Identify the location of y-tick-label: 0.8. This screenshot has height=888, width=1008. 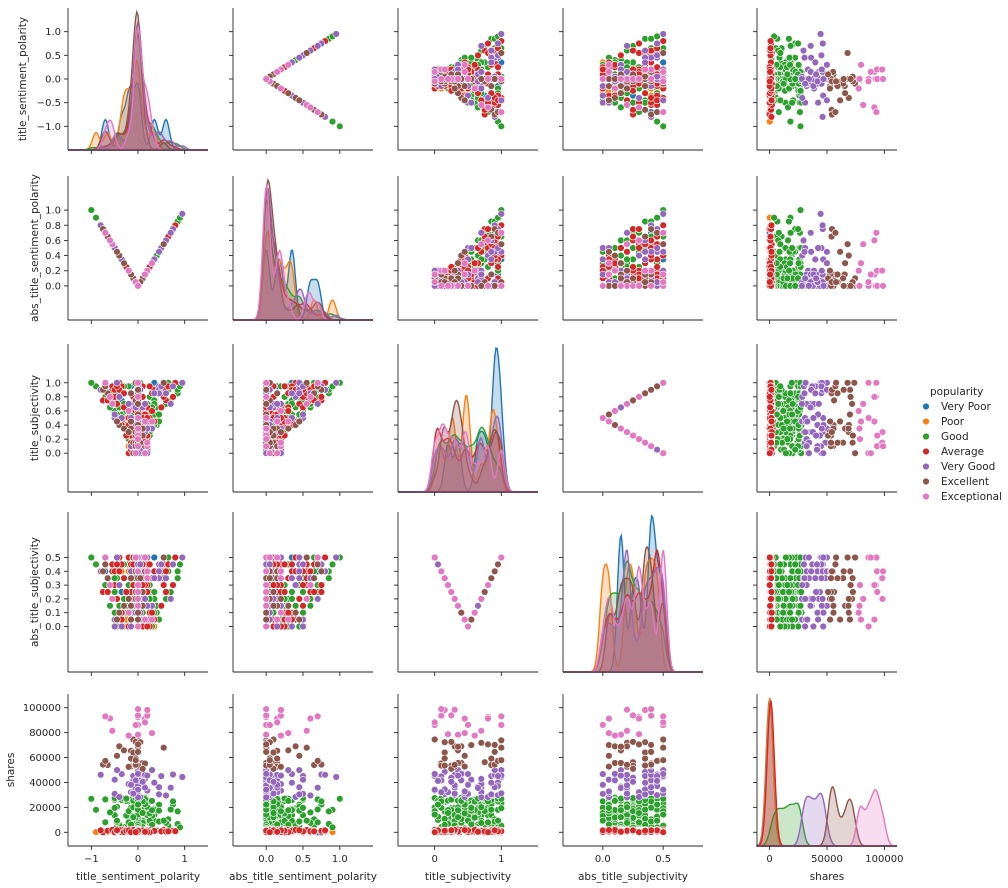
(53, 226).